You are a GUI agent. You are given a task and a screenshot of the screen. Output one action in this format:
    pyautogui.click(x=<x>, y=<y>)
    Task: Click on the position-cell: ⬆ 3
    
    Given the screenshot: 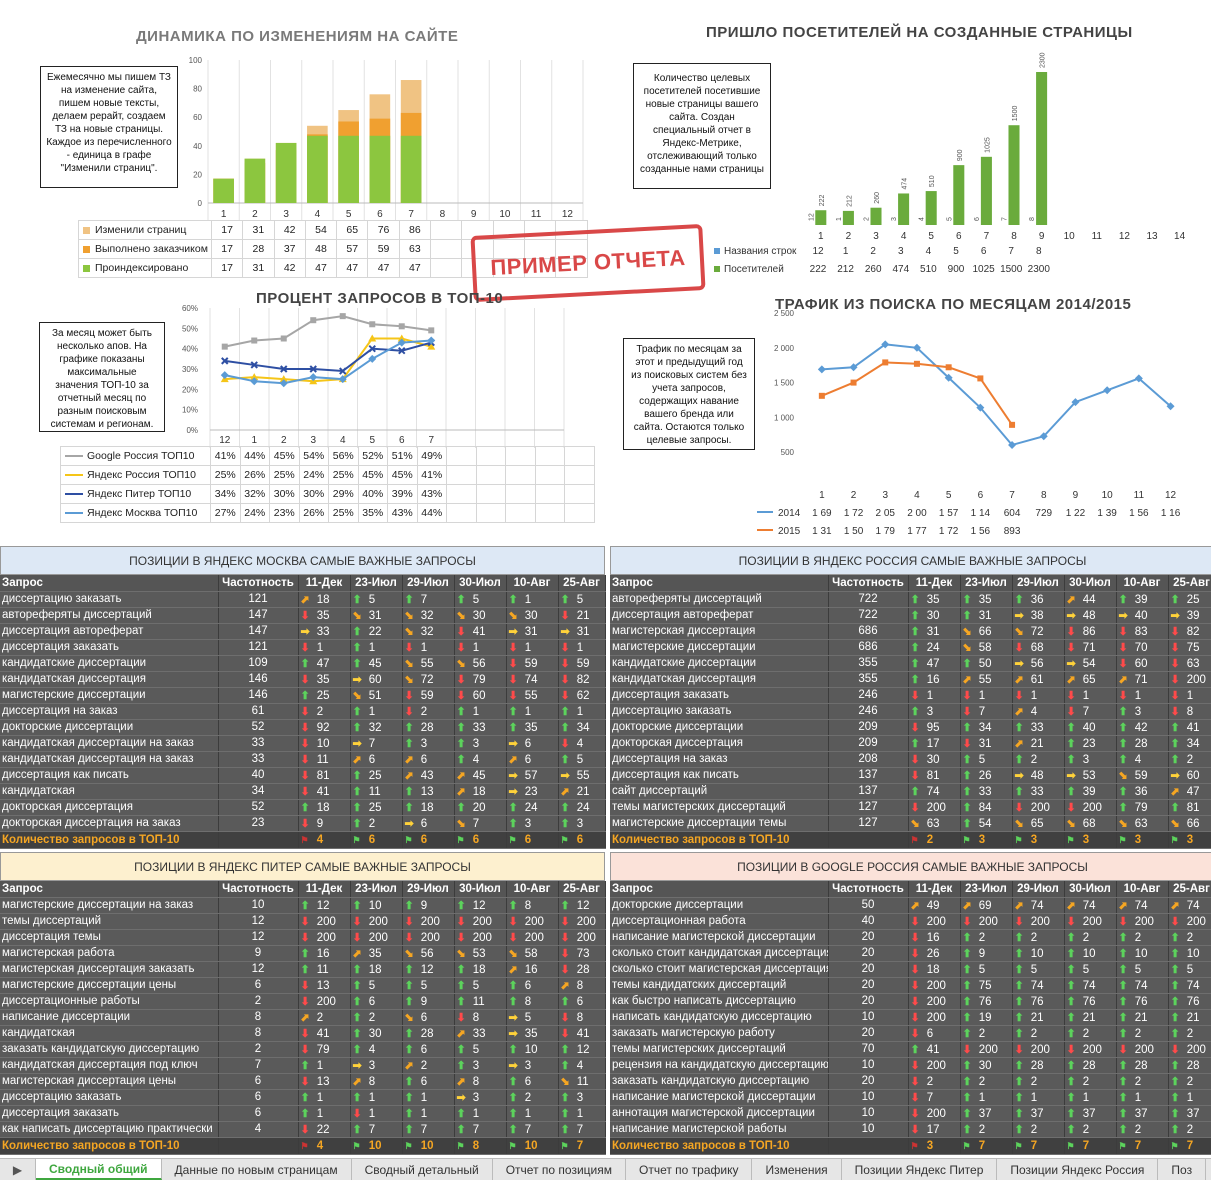 What is the action you would take?
    pyautogui.click(x=934, y=711)
    